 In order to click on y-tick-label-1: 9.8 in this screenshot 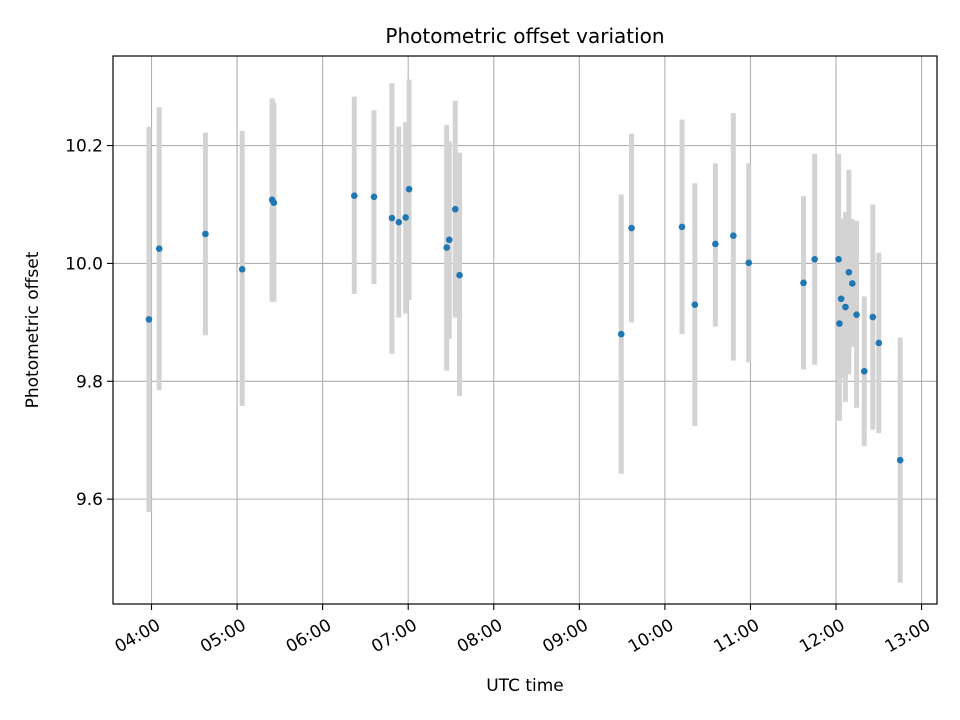, I will do `click(89, 382)`.